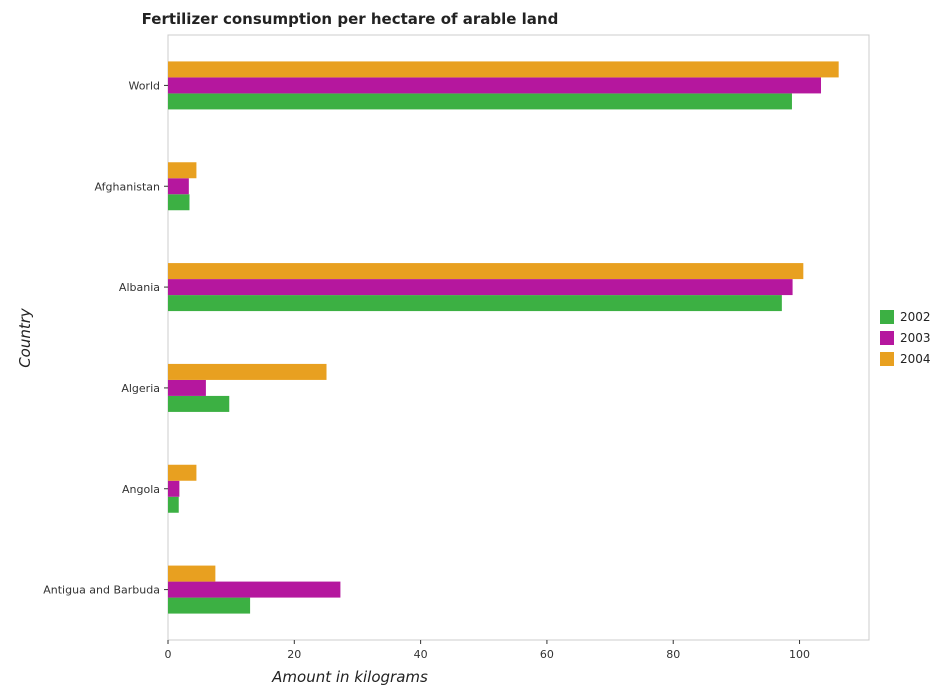  What do you see at coordinates (495, 85) in the screenshot?
I see `bar-2003-world` at bounding box center [495, 85].